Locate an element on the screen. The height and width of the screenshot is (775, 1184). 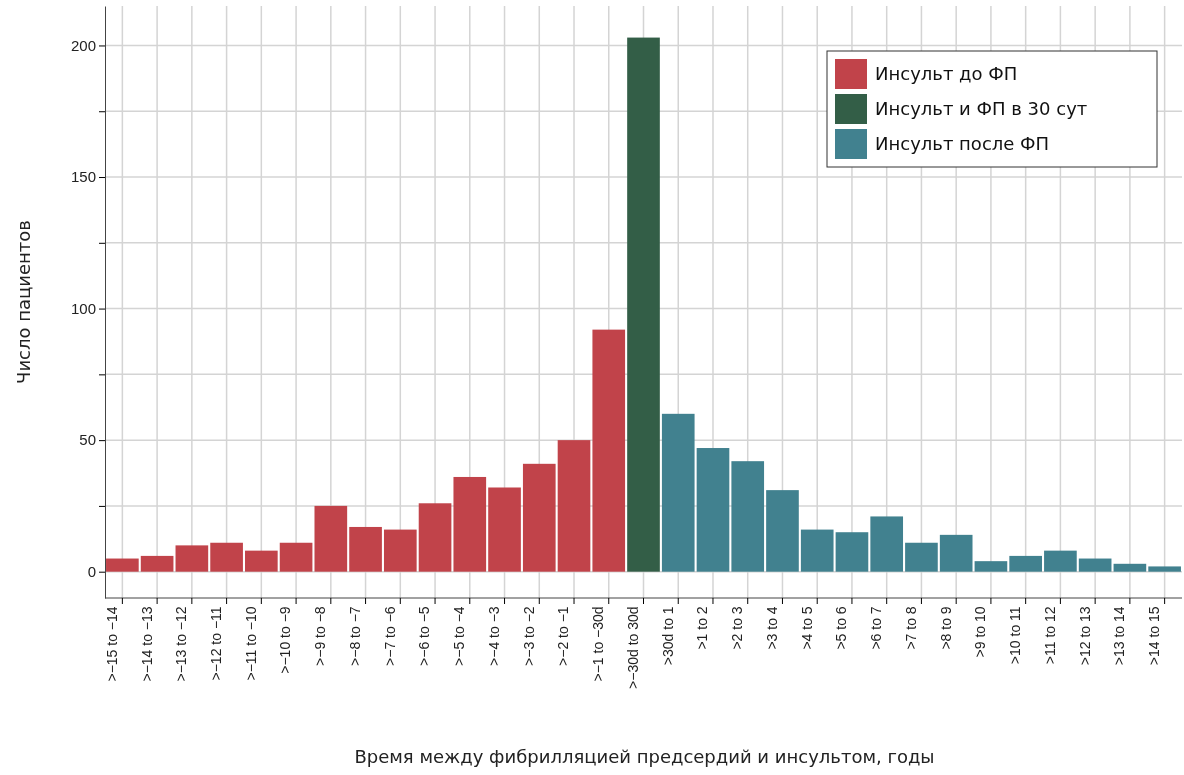
x-tick-label: >5 to 6 is located at coordinates (841, 628).